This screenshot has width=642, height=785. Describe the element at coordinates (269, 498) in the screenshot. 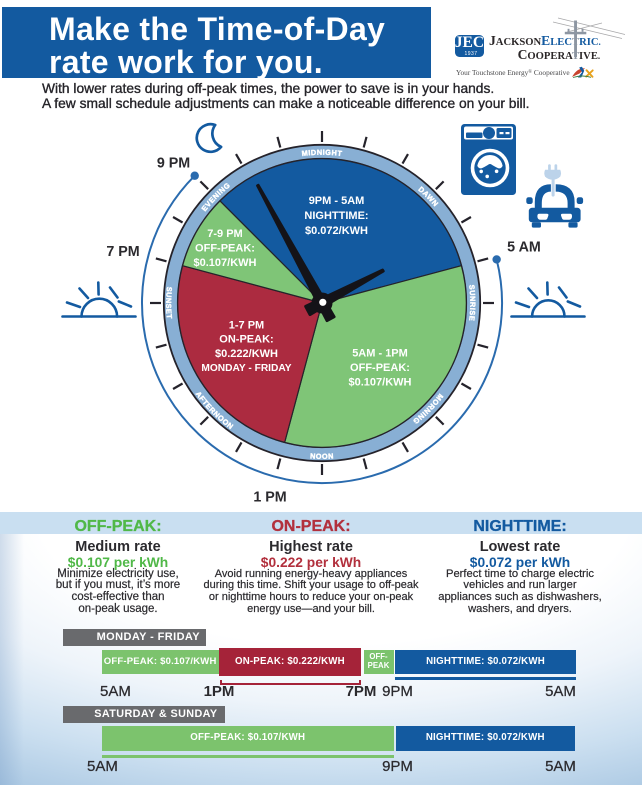

I see `svg-text: 1 PM` at that location.